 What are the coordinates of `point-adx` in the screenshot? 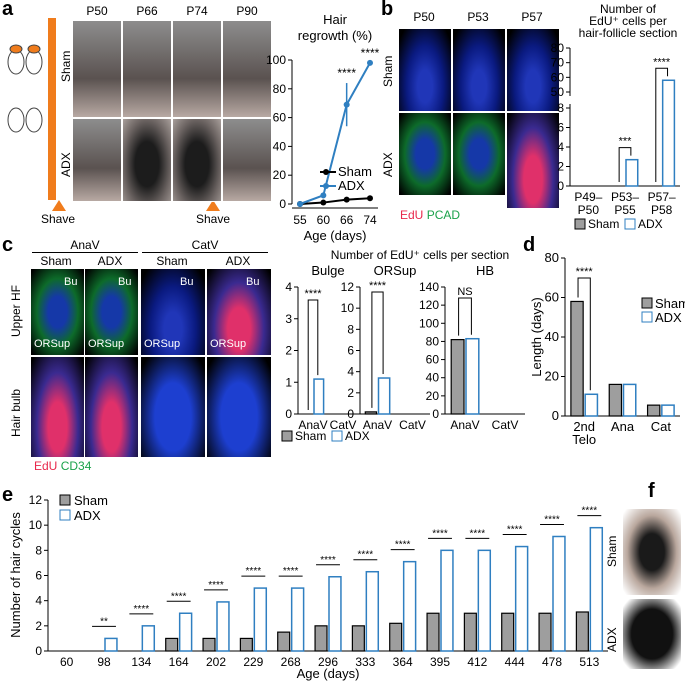 It's located at (300, 204).